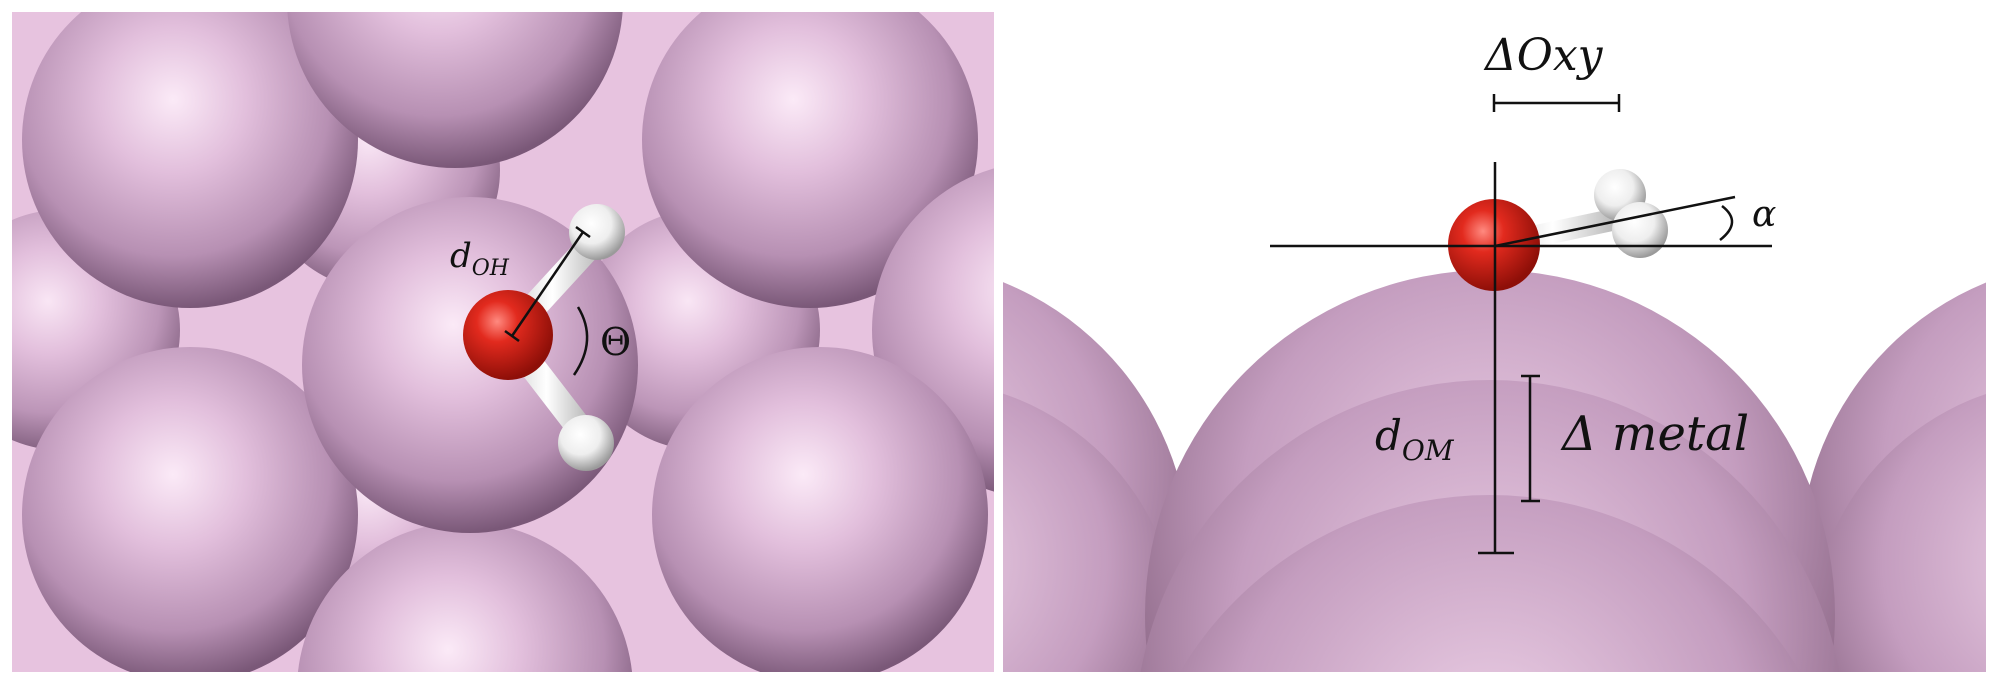  Describe the element at coordinates (1521, 358) in the screenshot. I see `side-view-reference-lines` at that location.